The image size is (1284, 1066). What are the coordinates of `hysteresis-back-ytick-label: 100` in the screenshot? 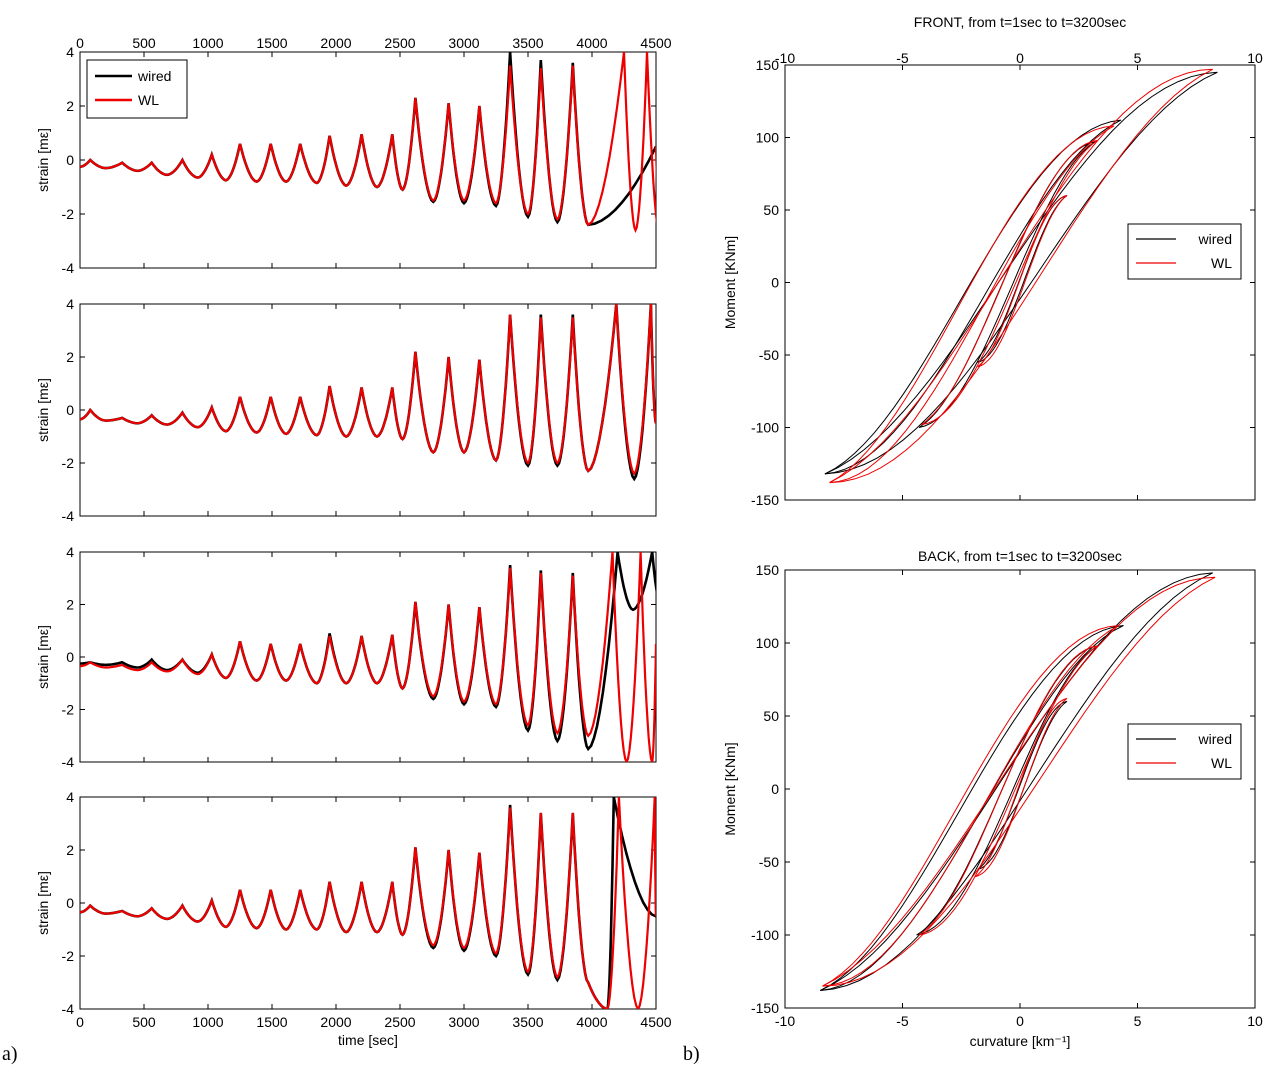 It's located at (768, 643).